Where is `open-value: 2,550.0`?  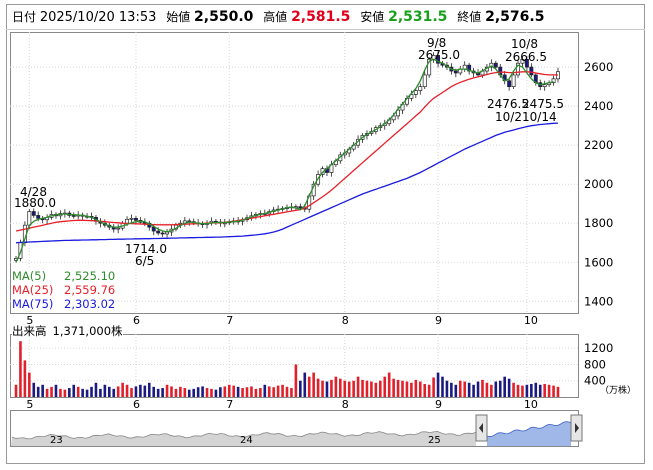 open-value: 2,550.0 is located at coordinates (224, 17).